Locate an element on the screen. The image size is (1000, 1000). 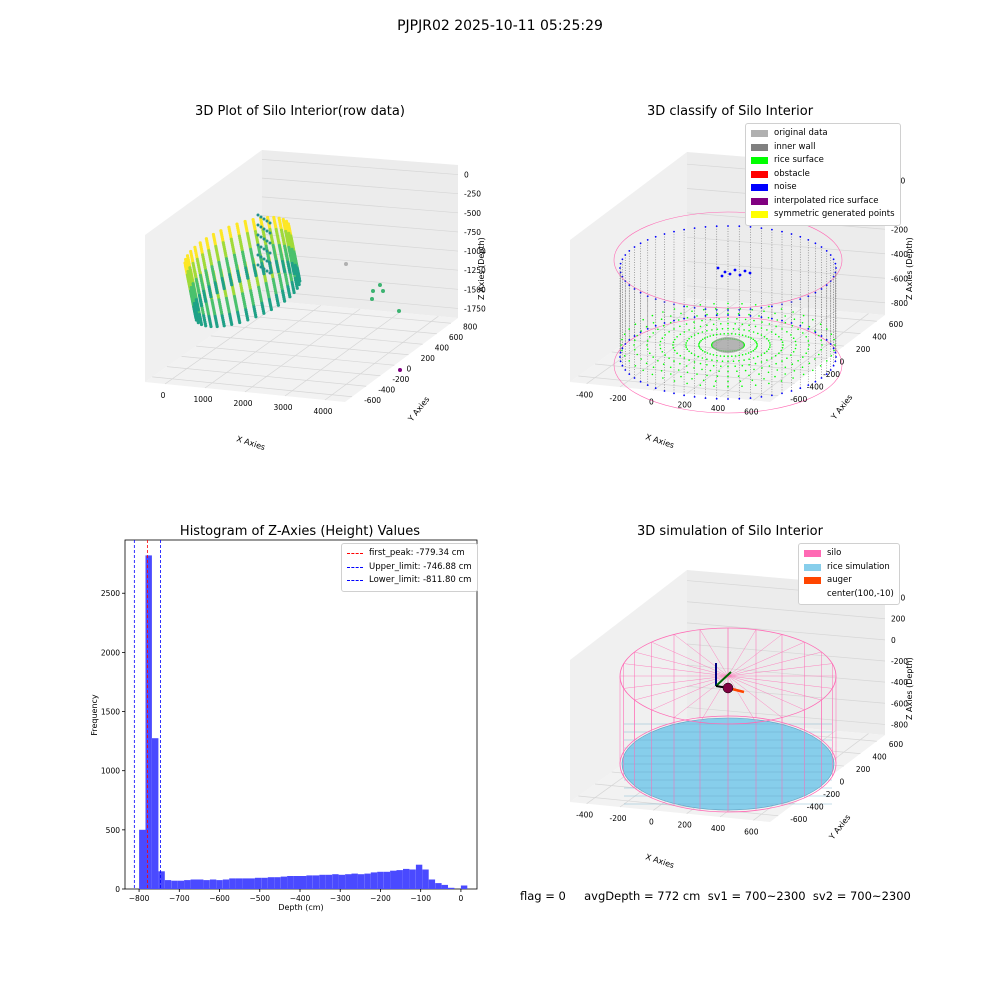
x-gridline is located at coordinates (263, 347).